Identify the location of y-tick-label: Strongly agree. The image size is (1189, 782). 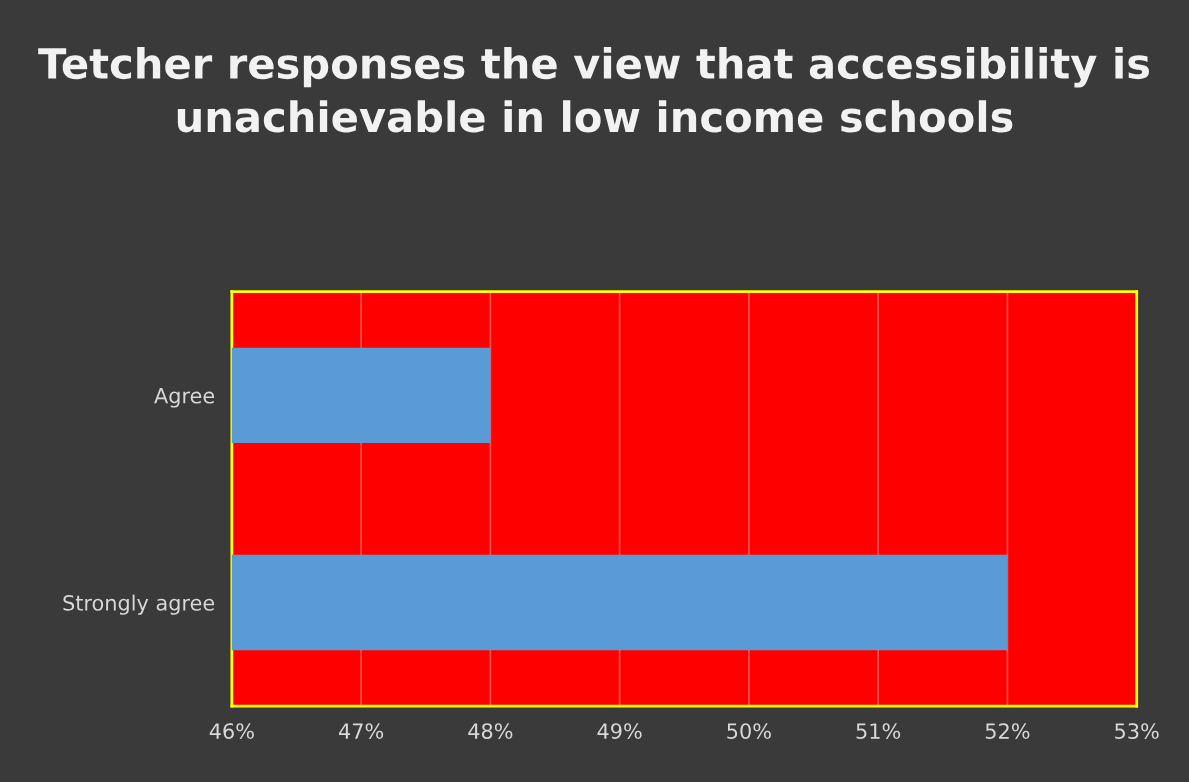
(139, 604).